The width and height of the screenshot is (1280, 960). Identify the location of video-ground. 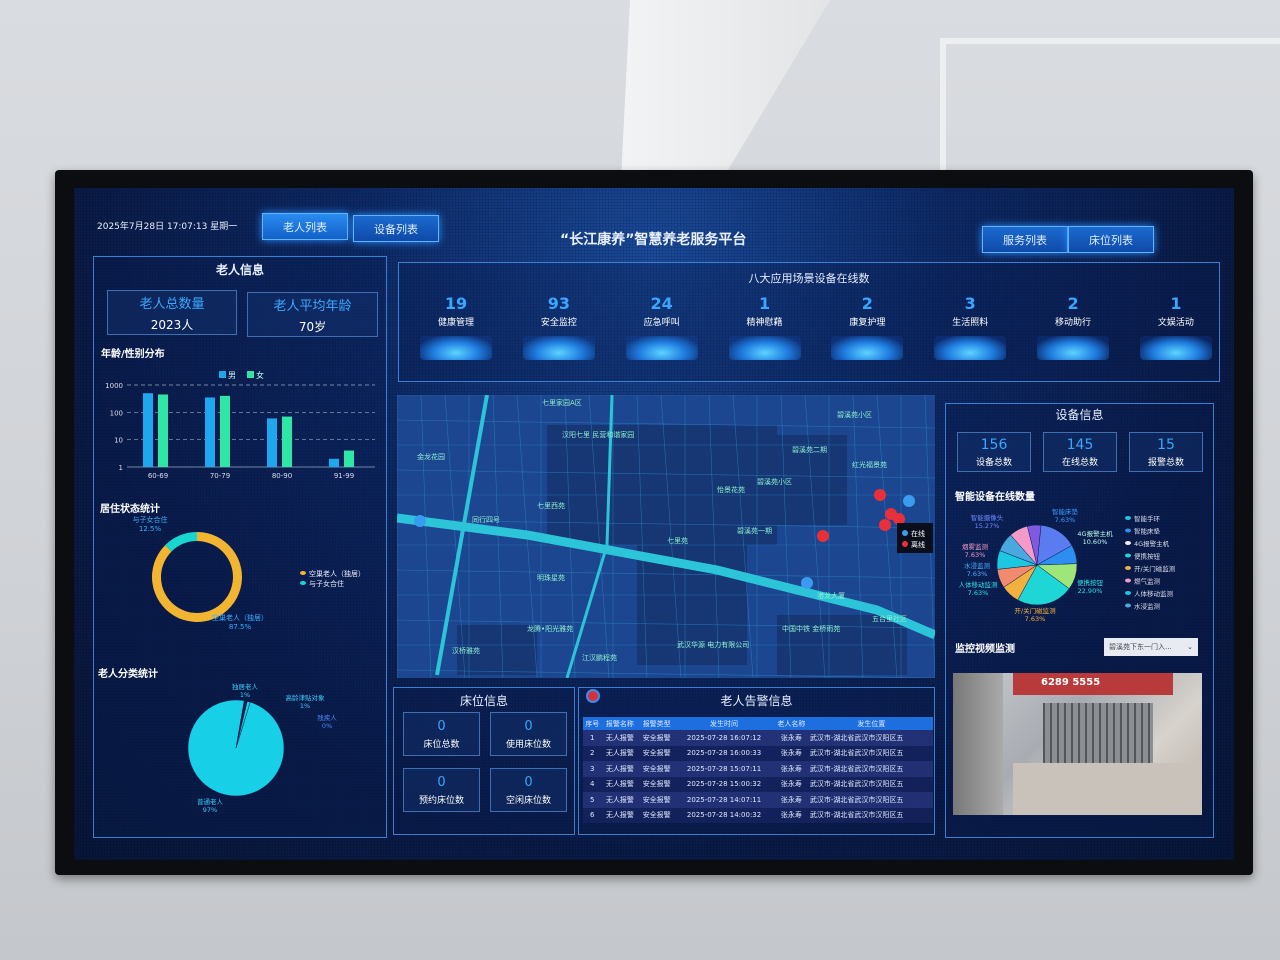
(1107, 789).